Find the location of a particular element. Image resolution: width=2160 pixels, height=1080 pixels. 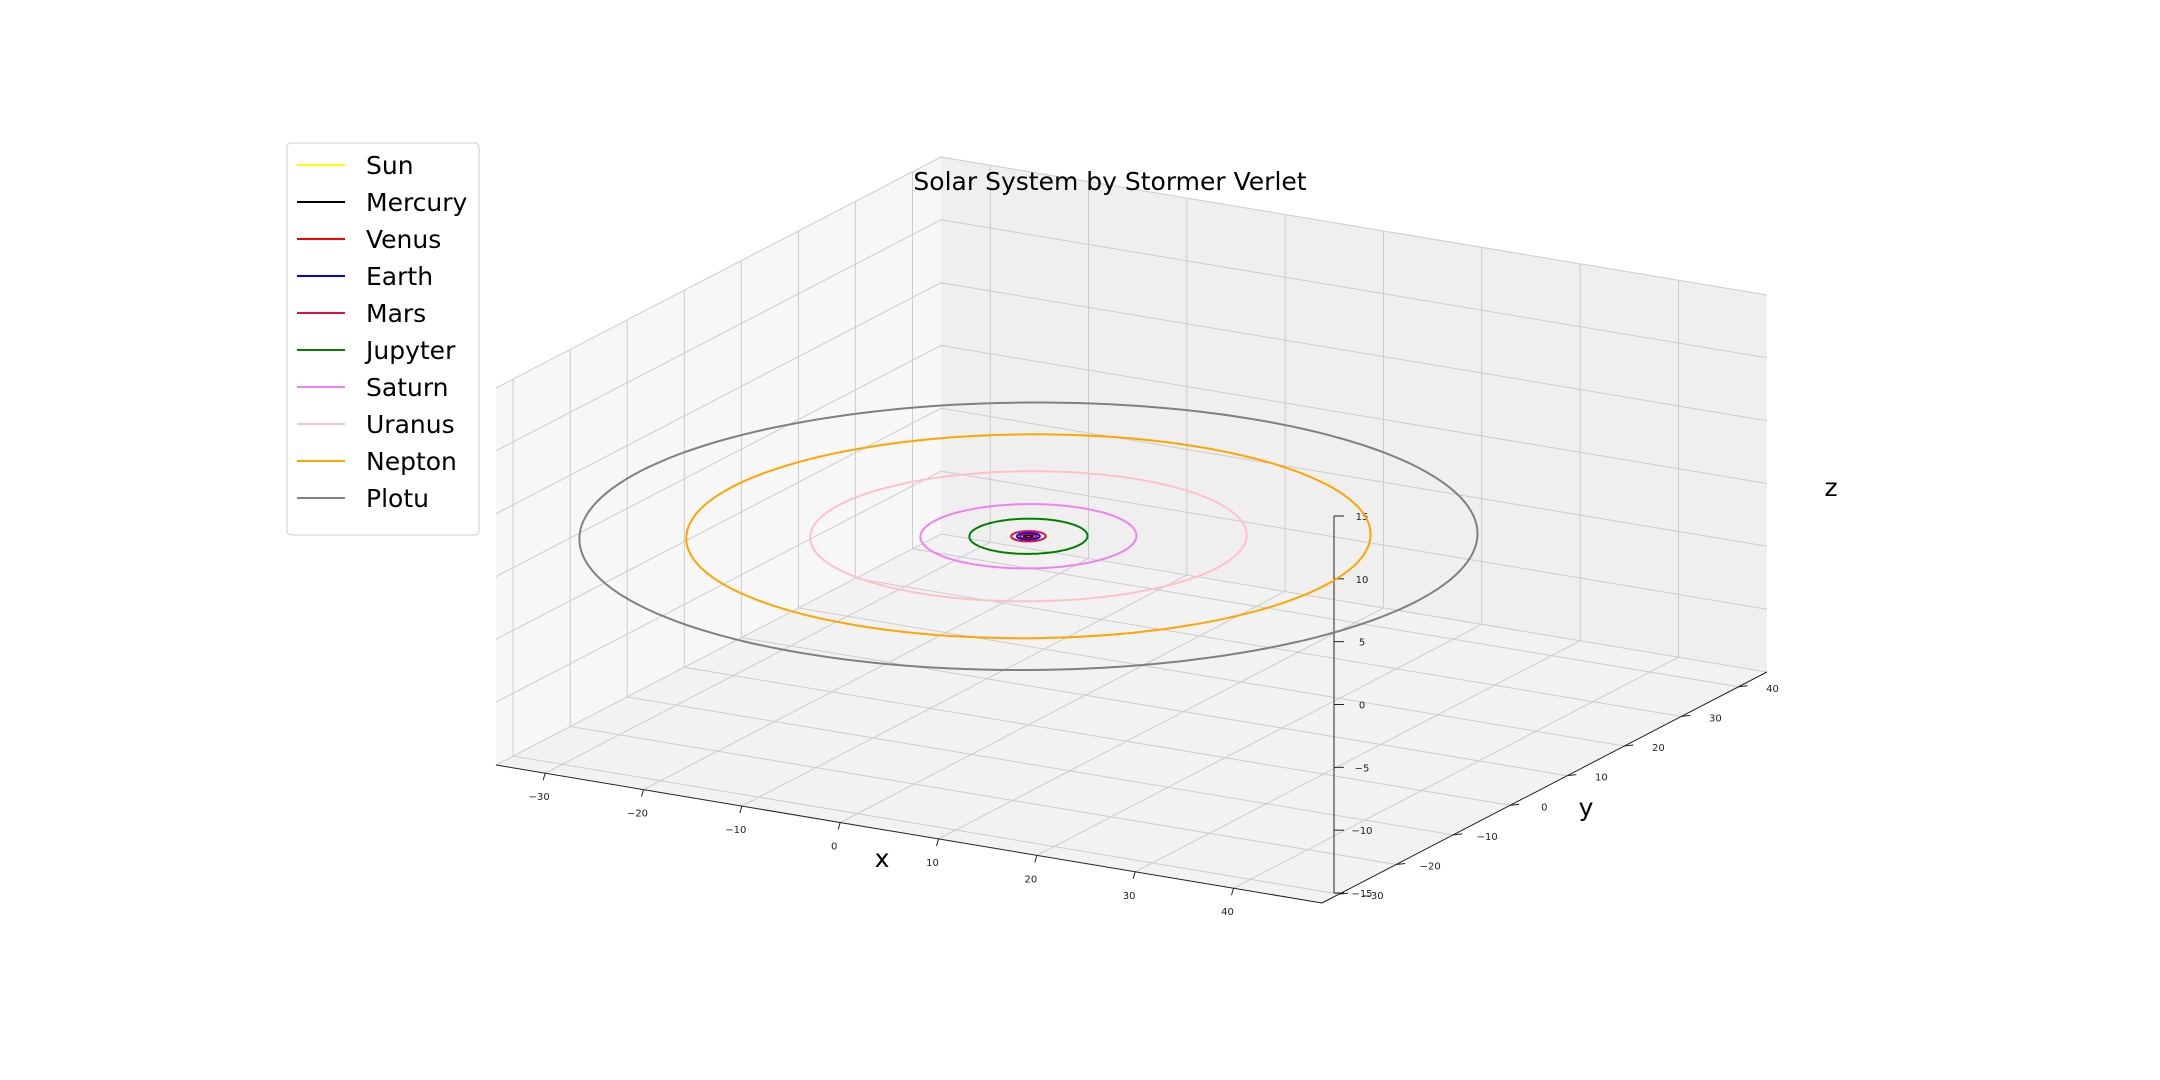

chart-title: Solar System by Stormer Verlet is located at coordinates (1109, 181).